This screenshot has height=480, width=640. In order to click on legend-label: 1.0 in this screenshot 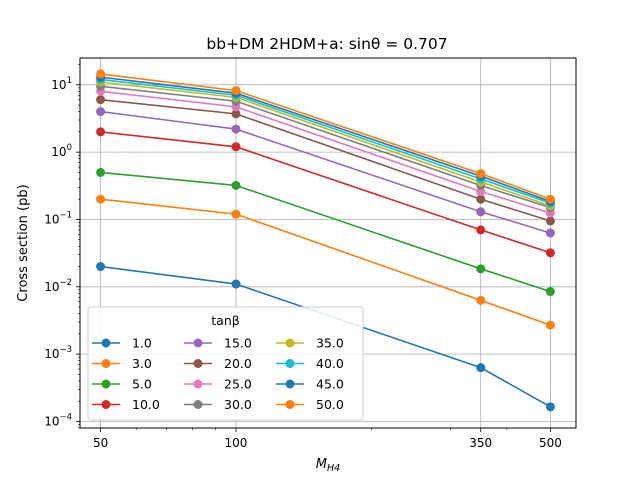, I will do `click(142, 343)`.